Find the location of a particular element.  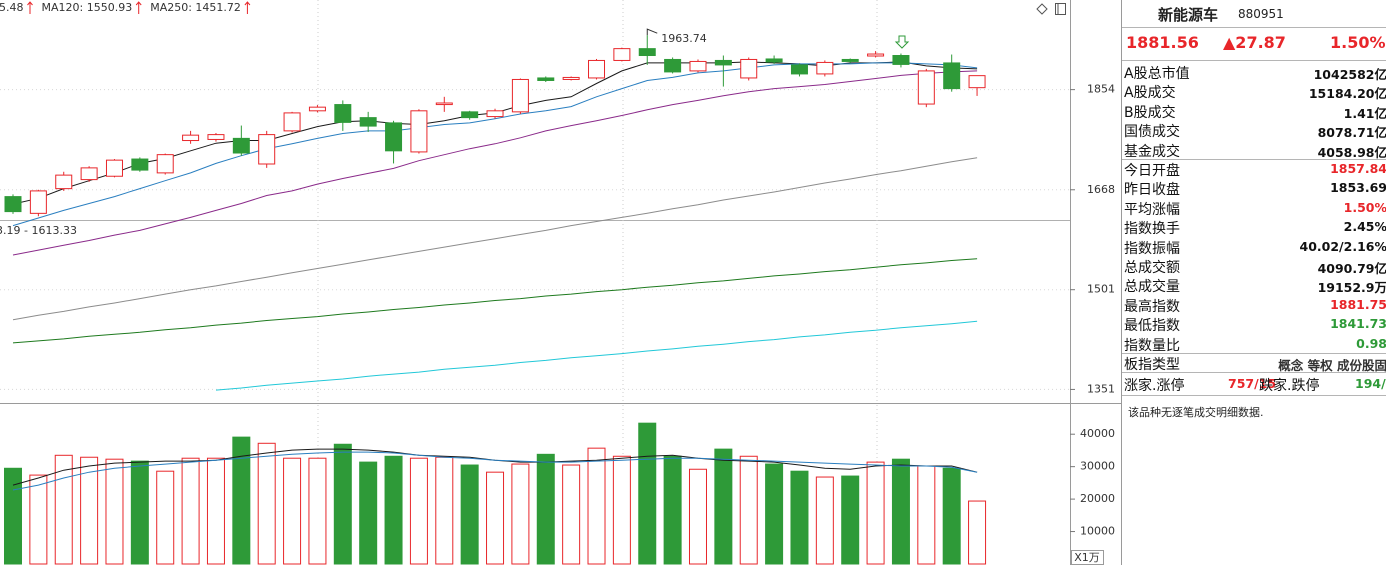

quote-row: A股总市值 1042582亿 is located at coordinates (1254, 72).